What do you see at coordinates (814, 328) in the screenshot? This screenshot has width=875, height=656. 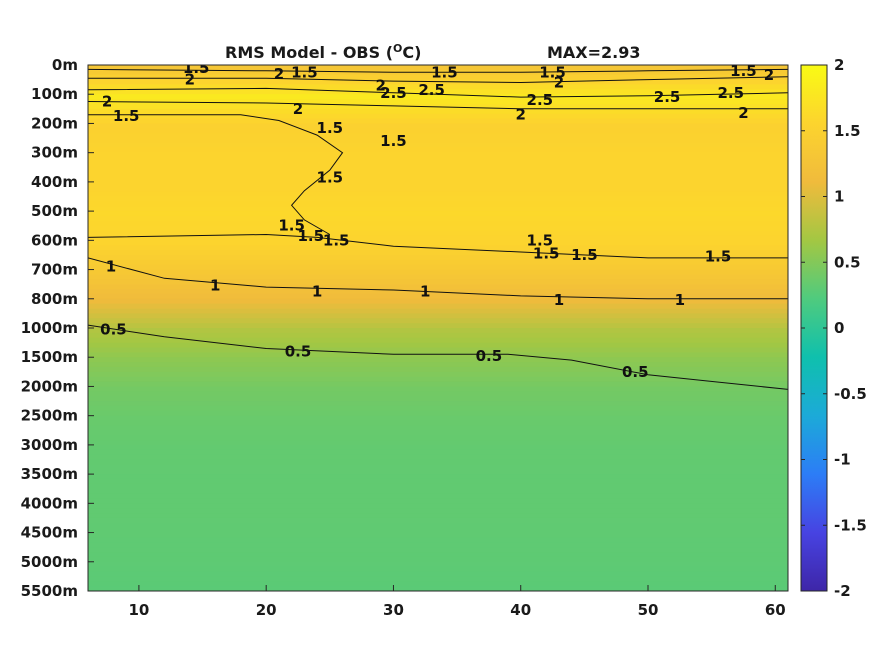 I see `colorbar` at bounding box center [814, 328].